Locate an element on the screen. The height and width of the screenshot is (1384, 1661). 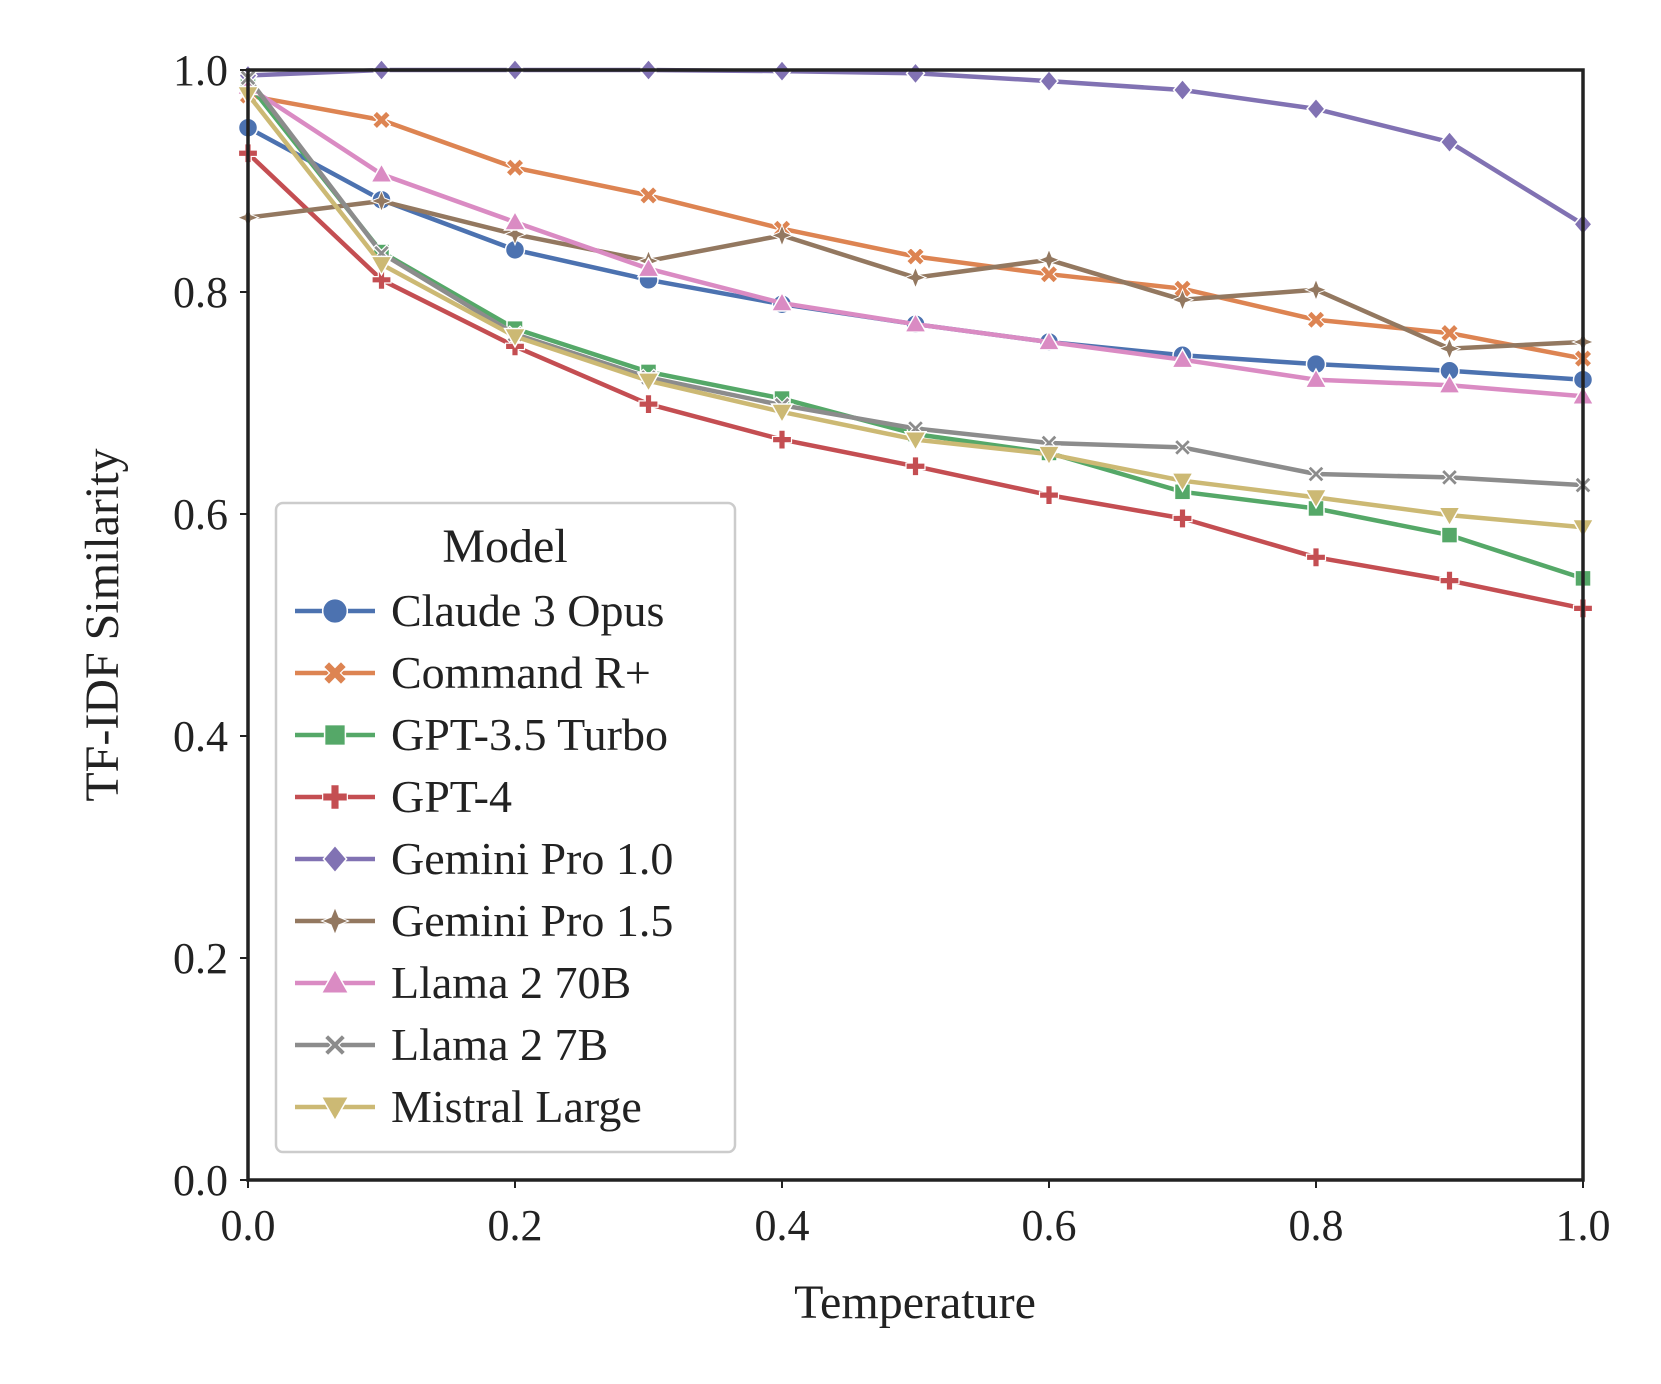
y-tick-label: 0.8 is located at coordinates (200, 292).